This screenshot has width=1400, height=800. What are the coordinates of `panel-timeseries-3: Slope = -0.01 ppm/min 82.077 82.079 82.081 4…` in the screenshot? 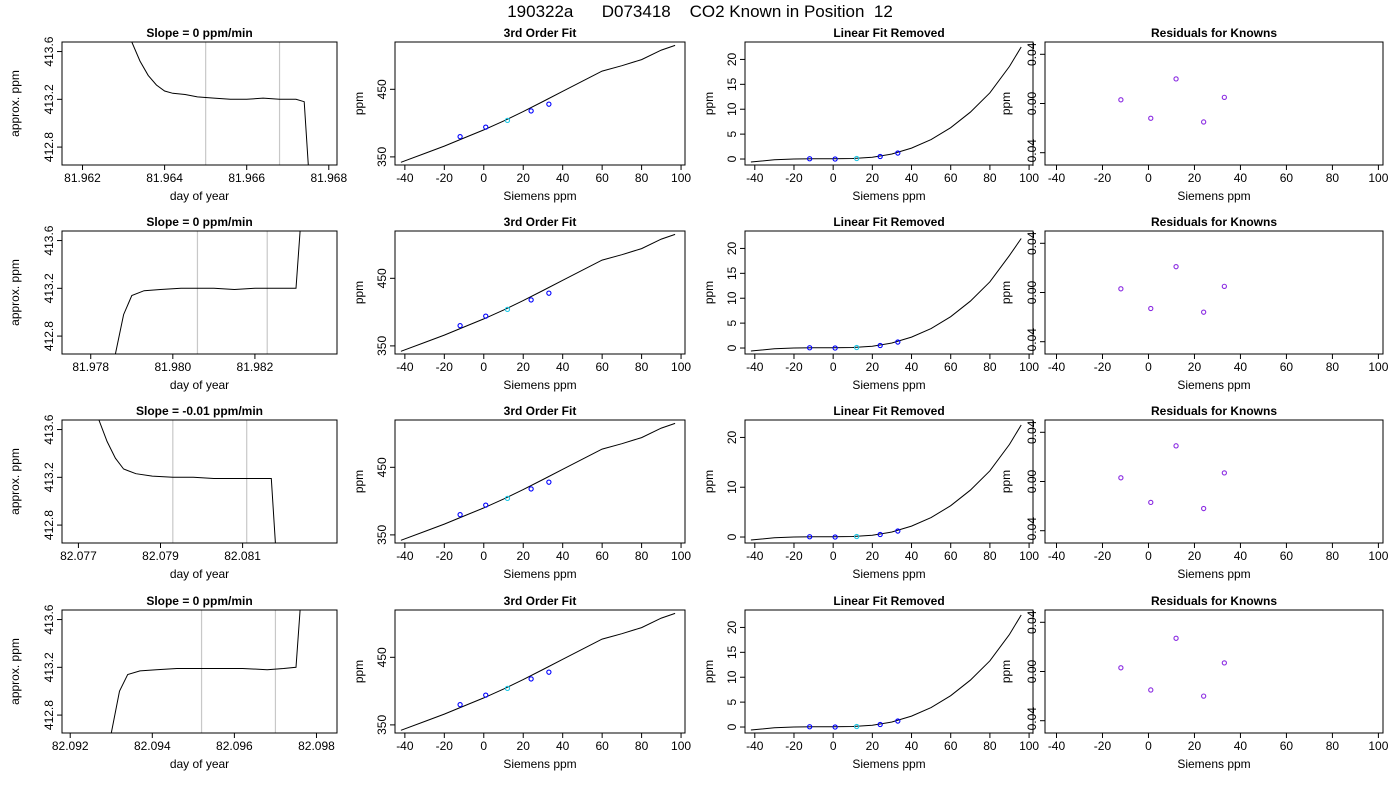 It's located at (173, 492).